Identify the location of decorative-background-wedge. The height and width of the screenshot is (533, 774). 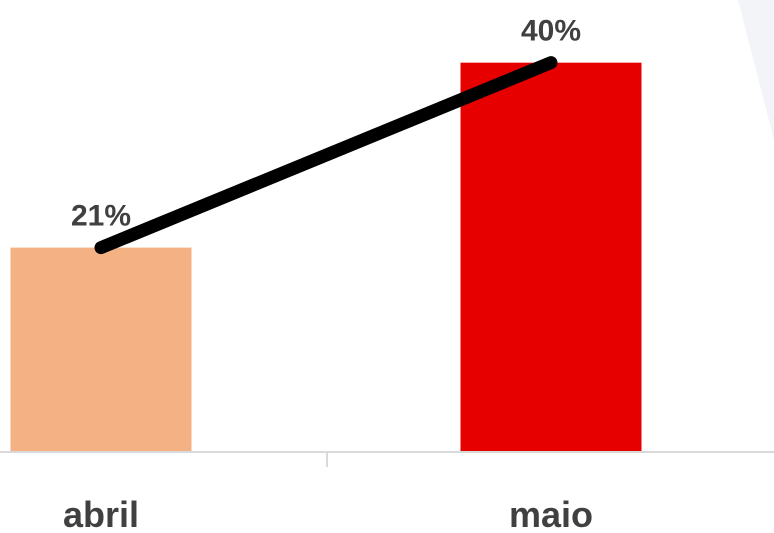
(756, 70).